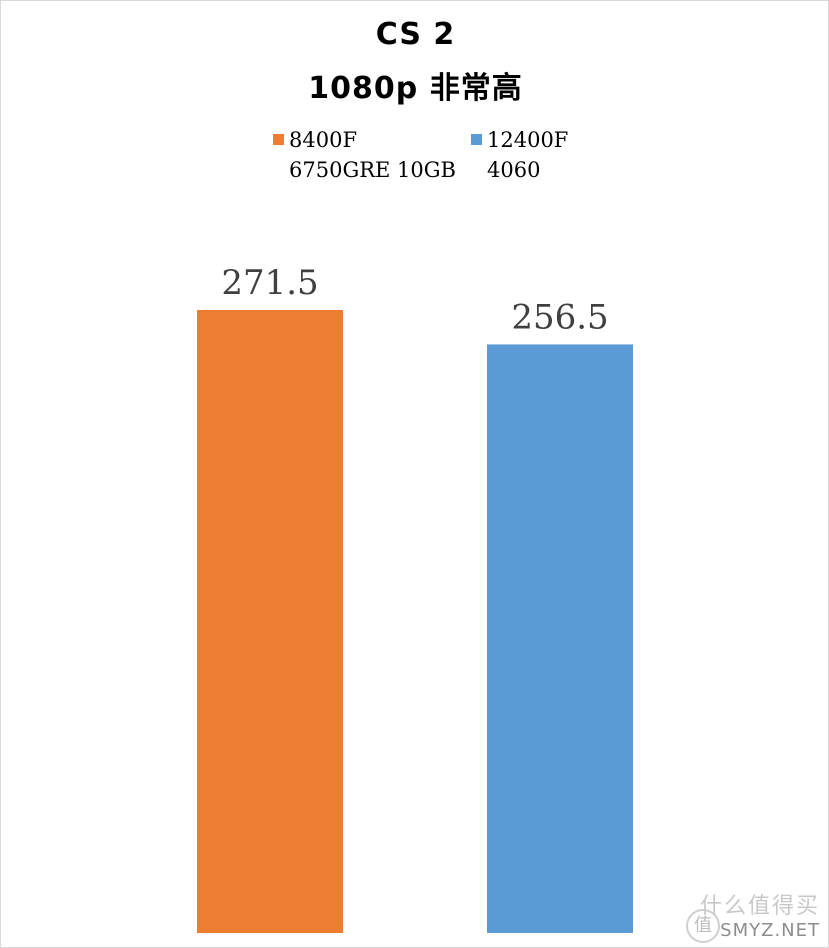  Describe the element at coordinates (703, 926) in the screenshot. I see `watermark-logo-icon: 值` at that location.